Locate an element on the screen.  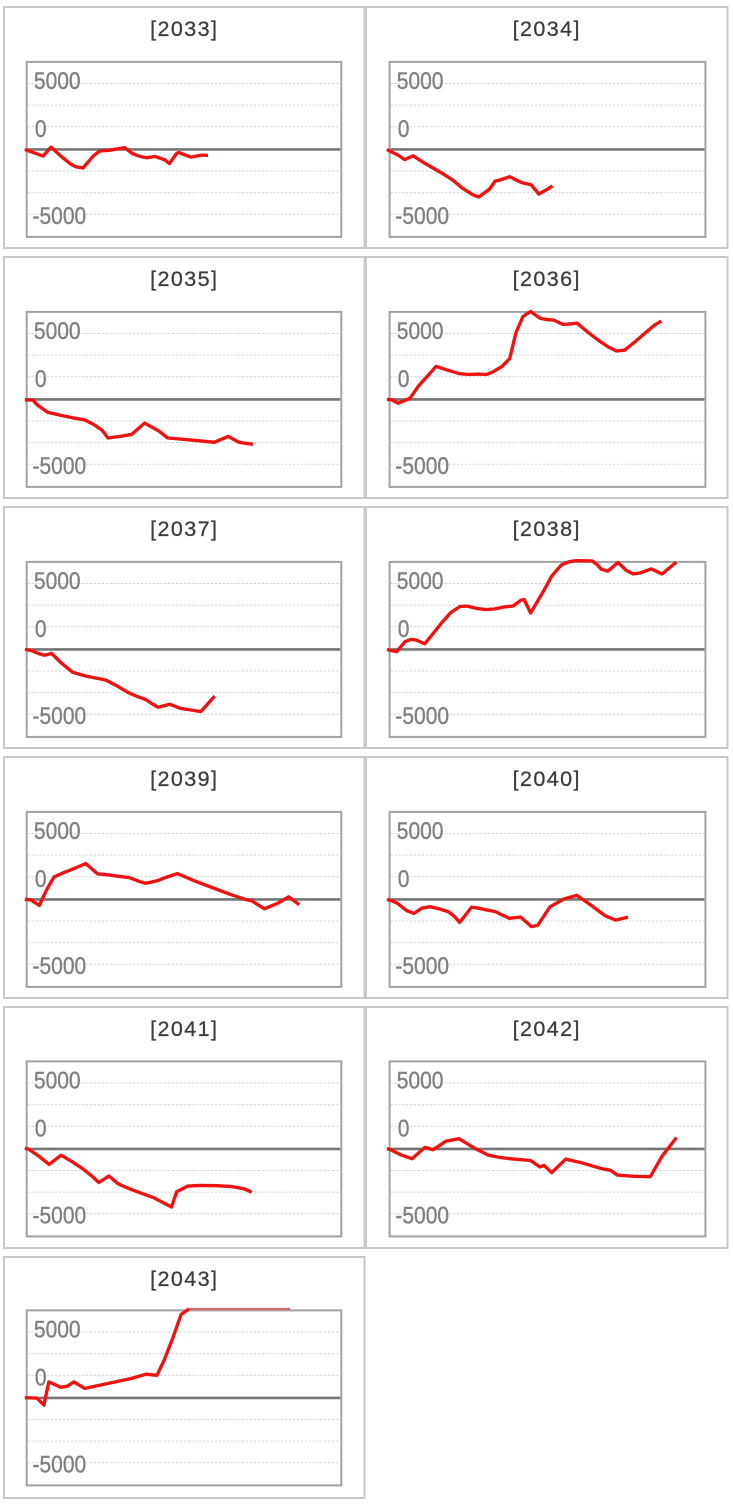
svg-text: [2037] is located at coordinates (184, 529).